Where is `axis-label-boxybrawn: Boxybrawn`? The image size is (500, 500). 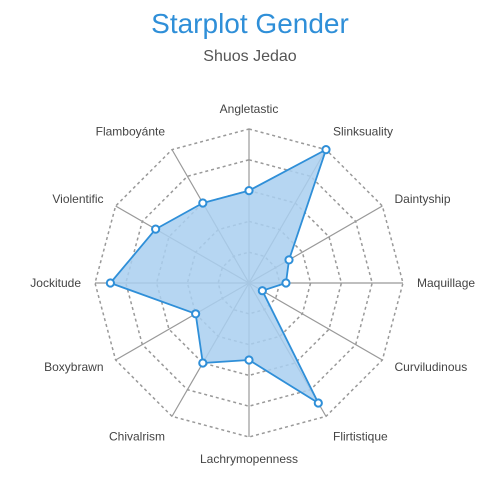
axis-label-boxybrawn: Boxybrawn is located at coordinates (73, 367).